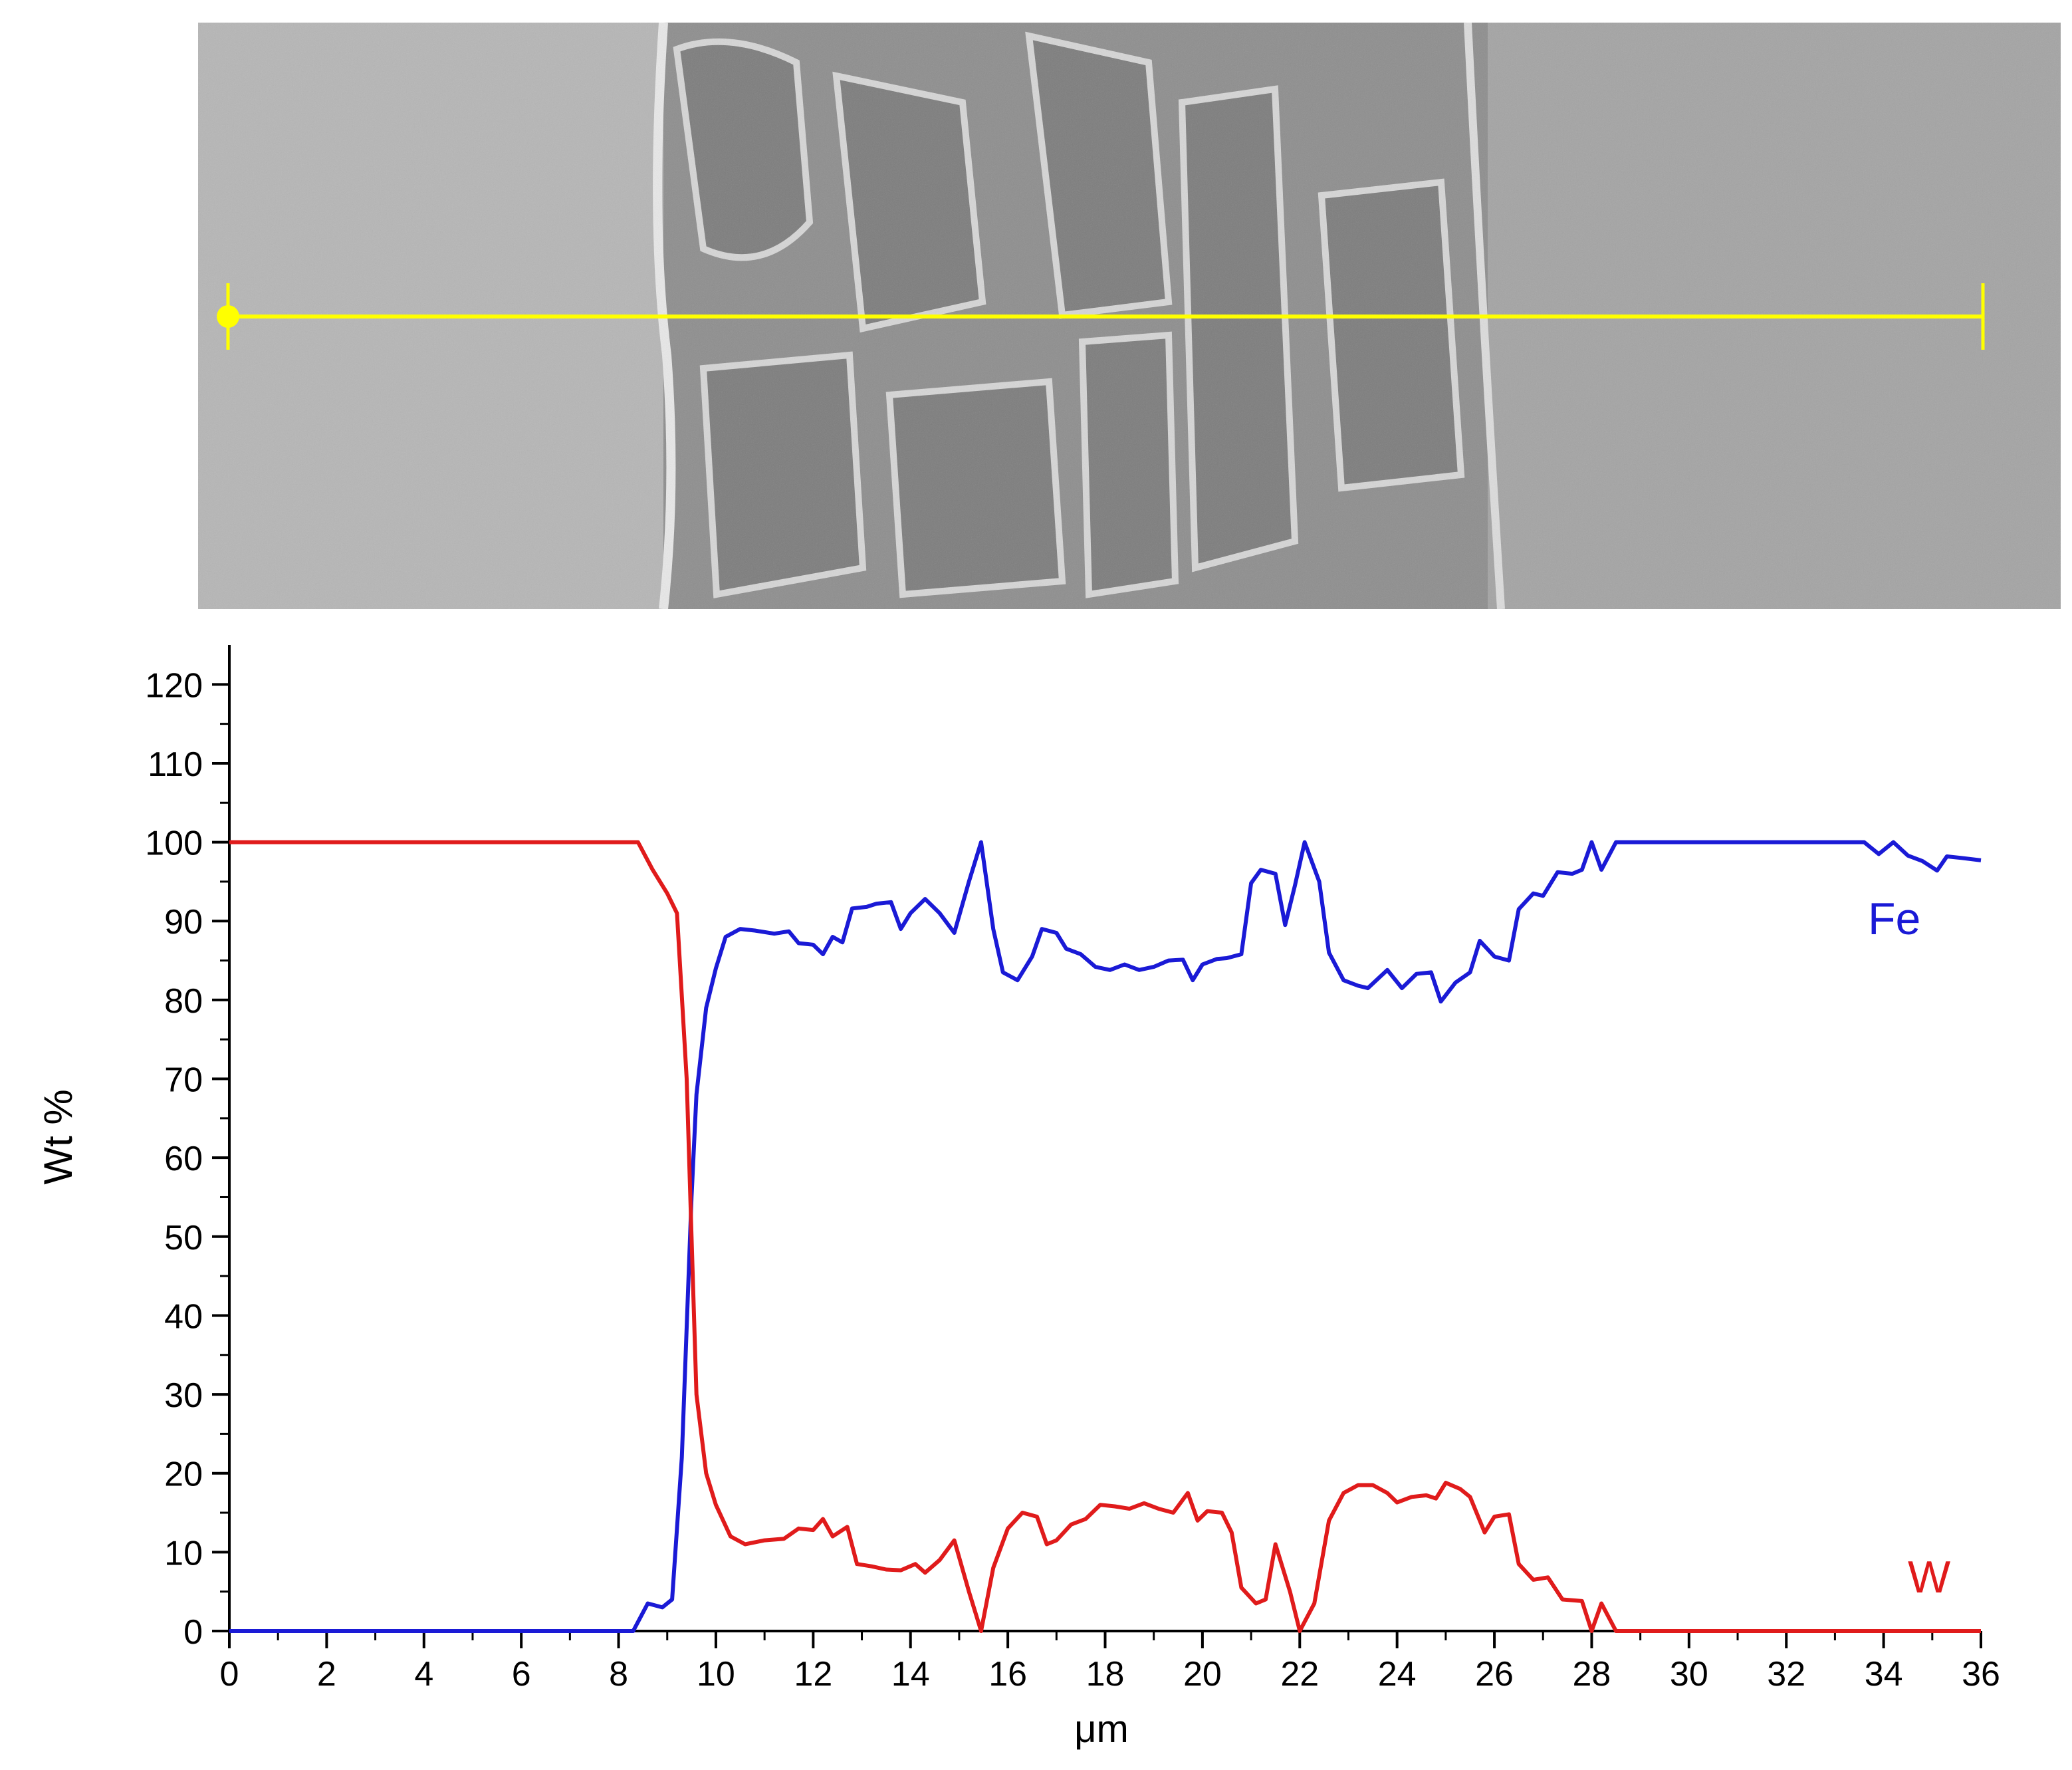 The image size is (2072, 1770). Describe the element at coordinates (326, 1674) in the screenshot. I see `x-tick-label: 2` at that location.